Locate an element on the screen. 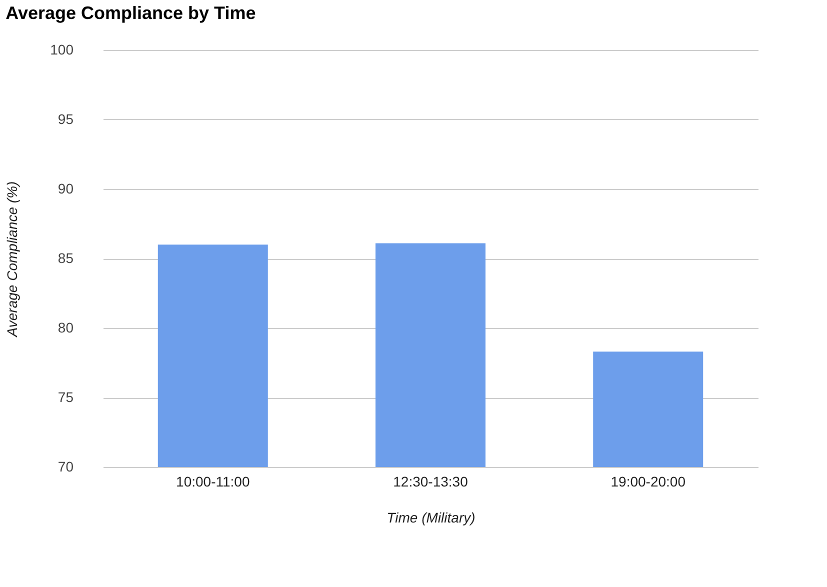 Image resolution: width=827 pixels, height=587 pixels. x-axis-title: Time (Military) is located at coordinates (431, 518).